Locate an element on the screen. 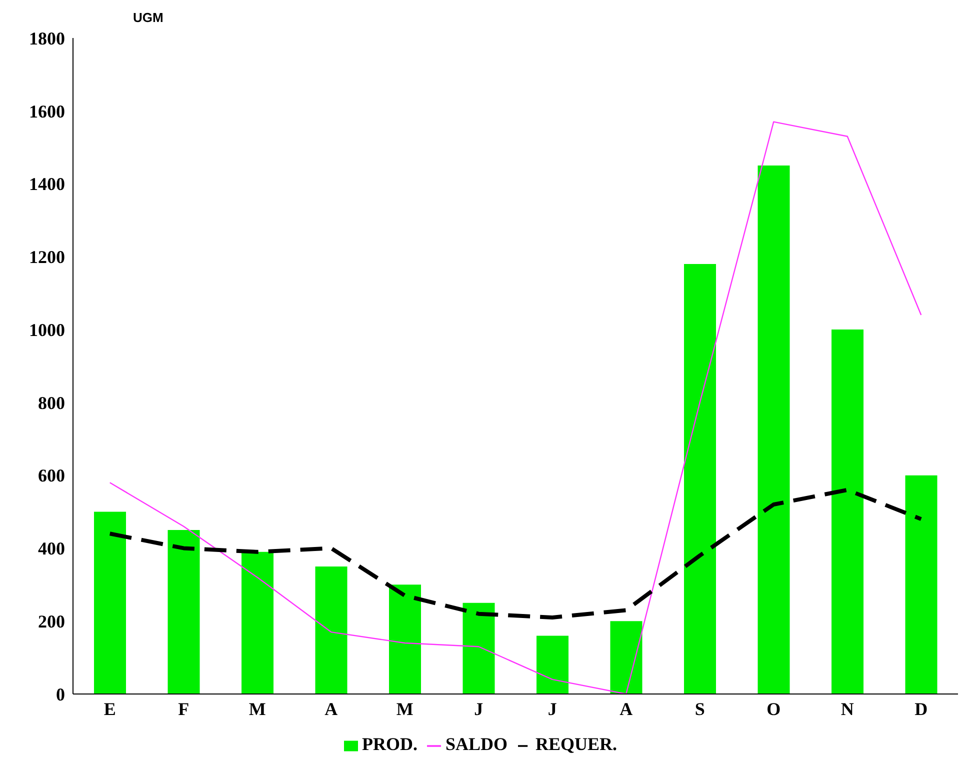 This screenshot has width=973, height=770. y-tick-label: 1800 is located at coordinates (47, 38).